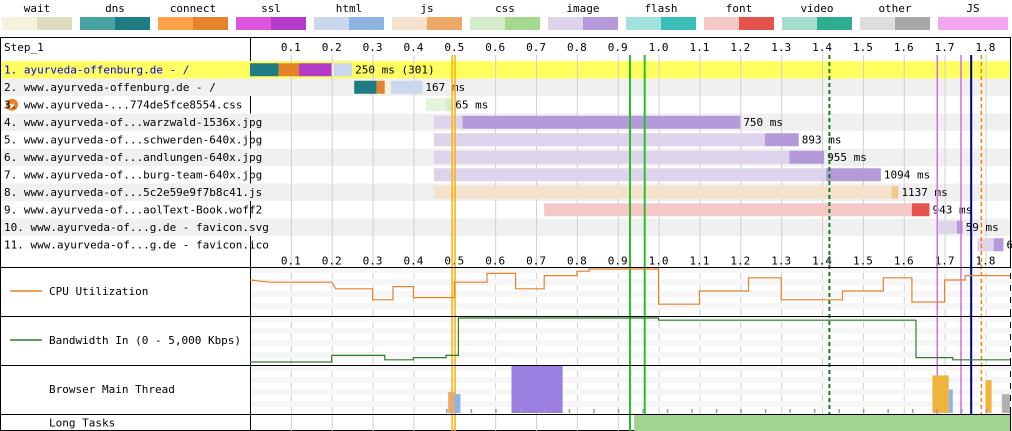 This screenshot has width=1012, height=431. Describe the element at coordinates (740, 261) in the screenshot. I see `axis-tick-bottom: 1.2` at that location.